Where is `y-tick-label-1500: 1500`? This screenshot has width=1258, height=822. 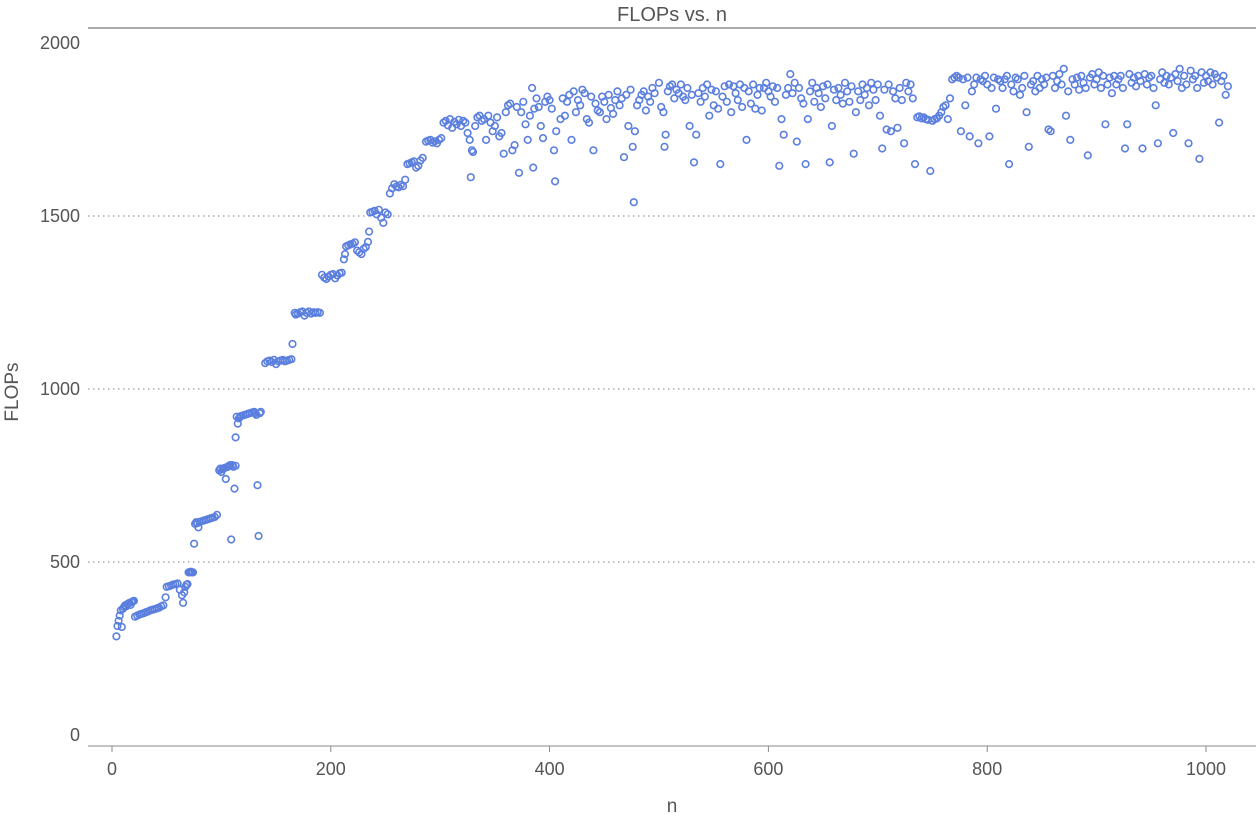 y-tick-label-1500: 1500 is located at coordinates (60, 216).